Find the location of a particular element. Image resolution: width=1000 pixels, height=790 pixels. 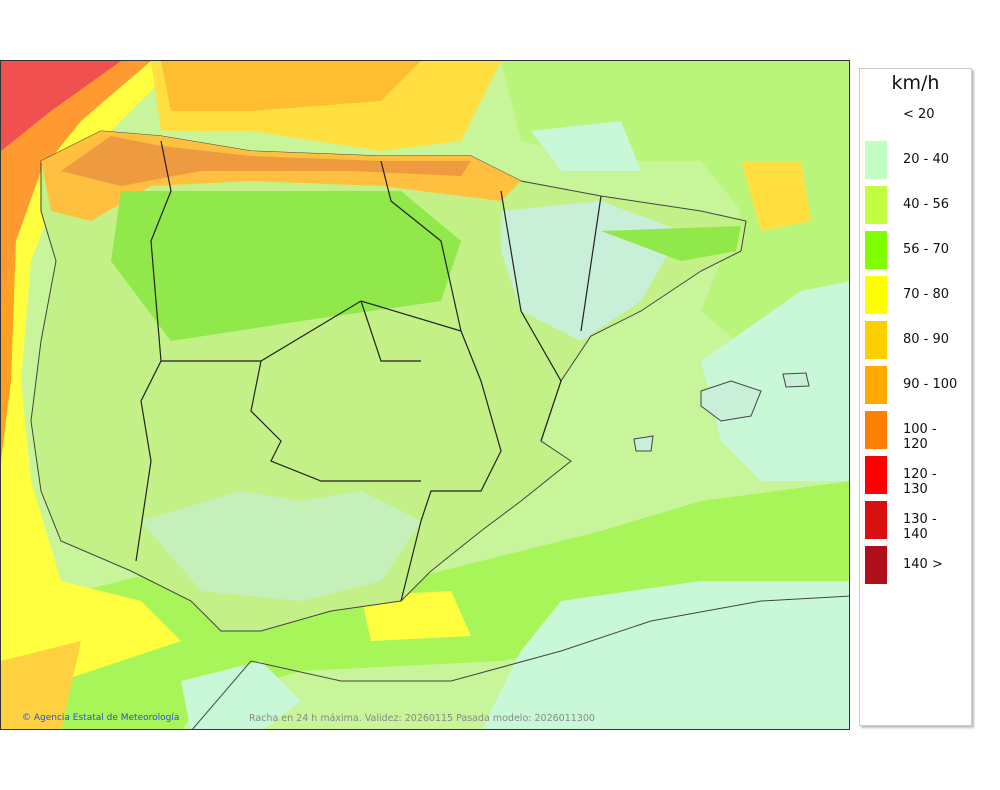

legend-label: 100 - 120 is located at coordinates (920, 437).